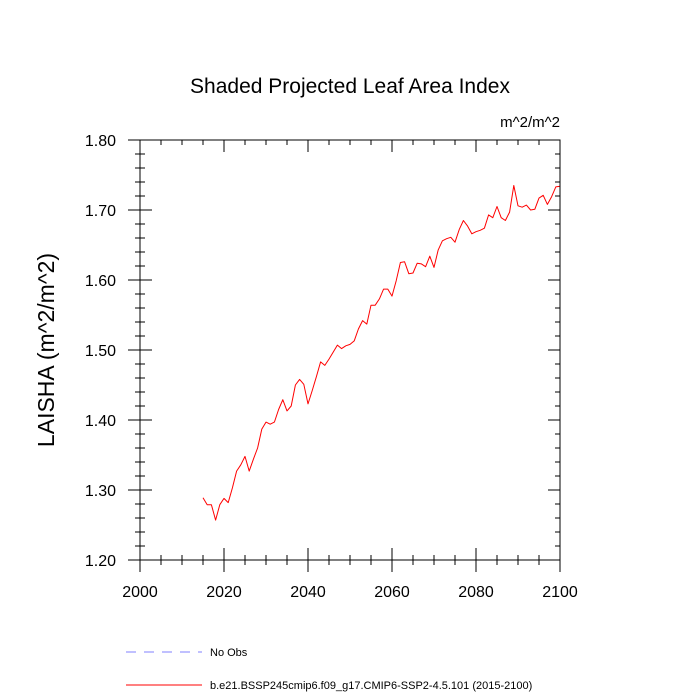 The width and height of the screenshot is (700, 700). What do you see at coordinates (100, 421) in the screenshot?
I see `y-tick-label: 1.40` at bounding box center [100, 421].